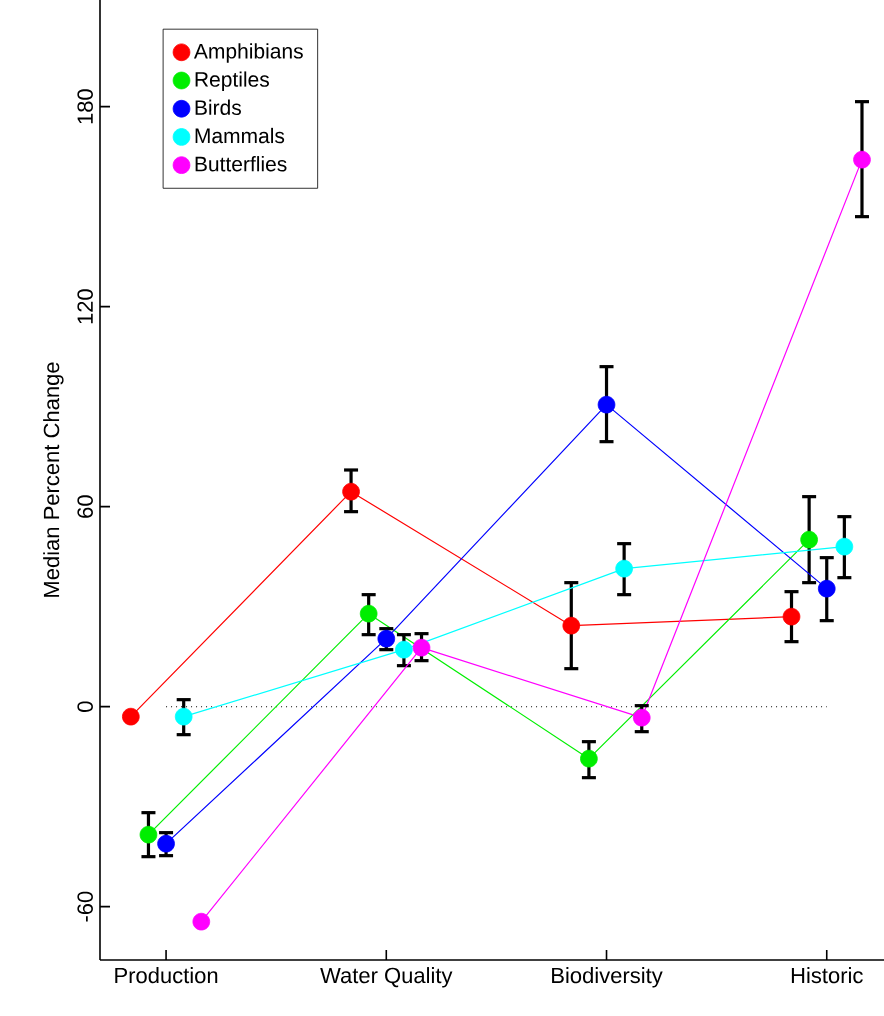  Describe the element at coordinates (85, 306) in the screenshot. I see `y-tick-label: 120` at that location.